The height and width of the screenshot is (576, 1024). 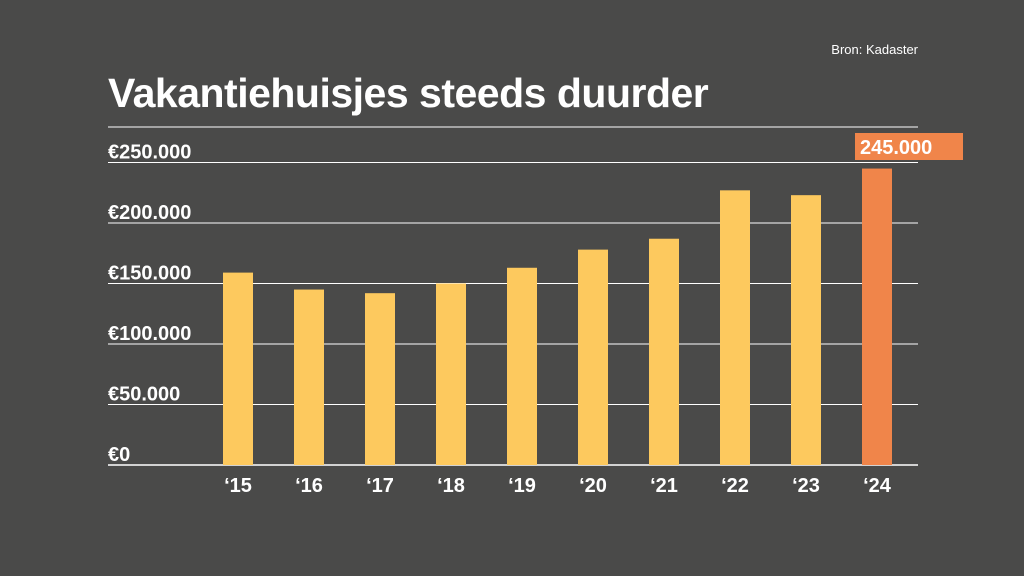 I want to click on x-axis-labels: ‘15 ‘16 ‘17 ‘18 ‘19 ‘20 ‘21 ‘22 ‘23 ‘24, so click(x=558, y=486).